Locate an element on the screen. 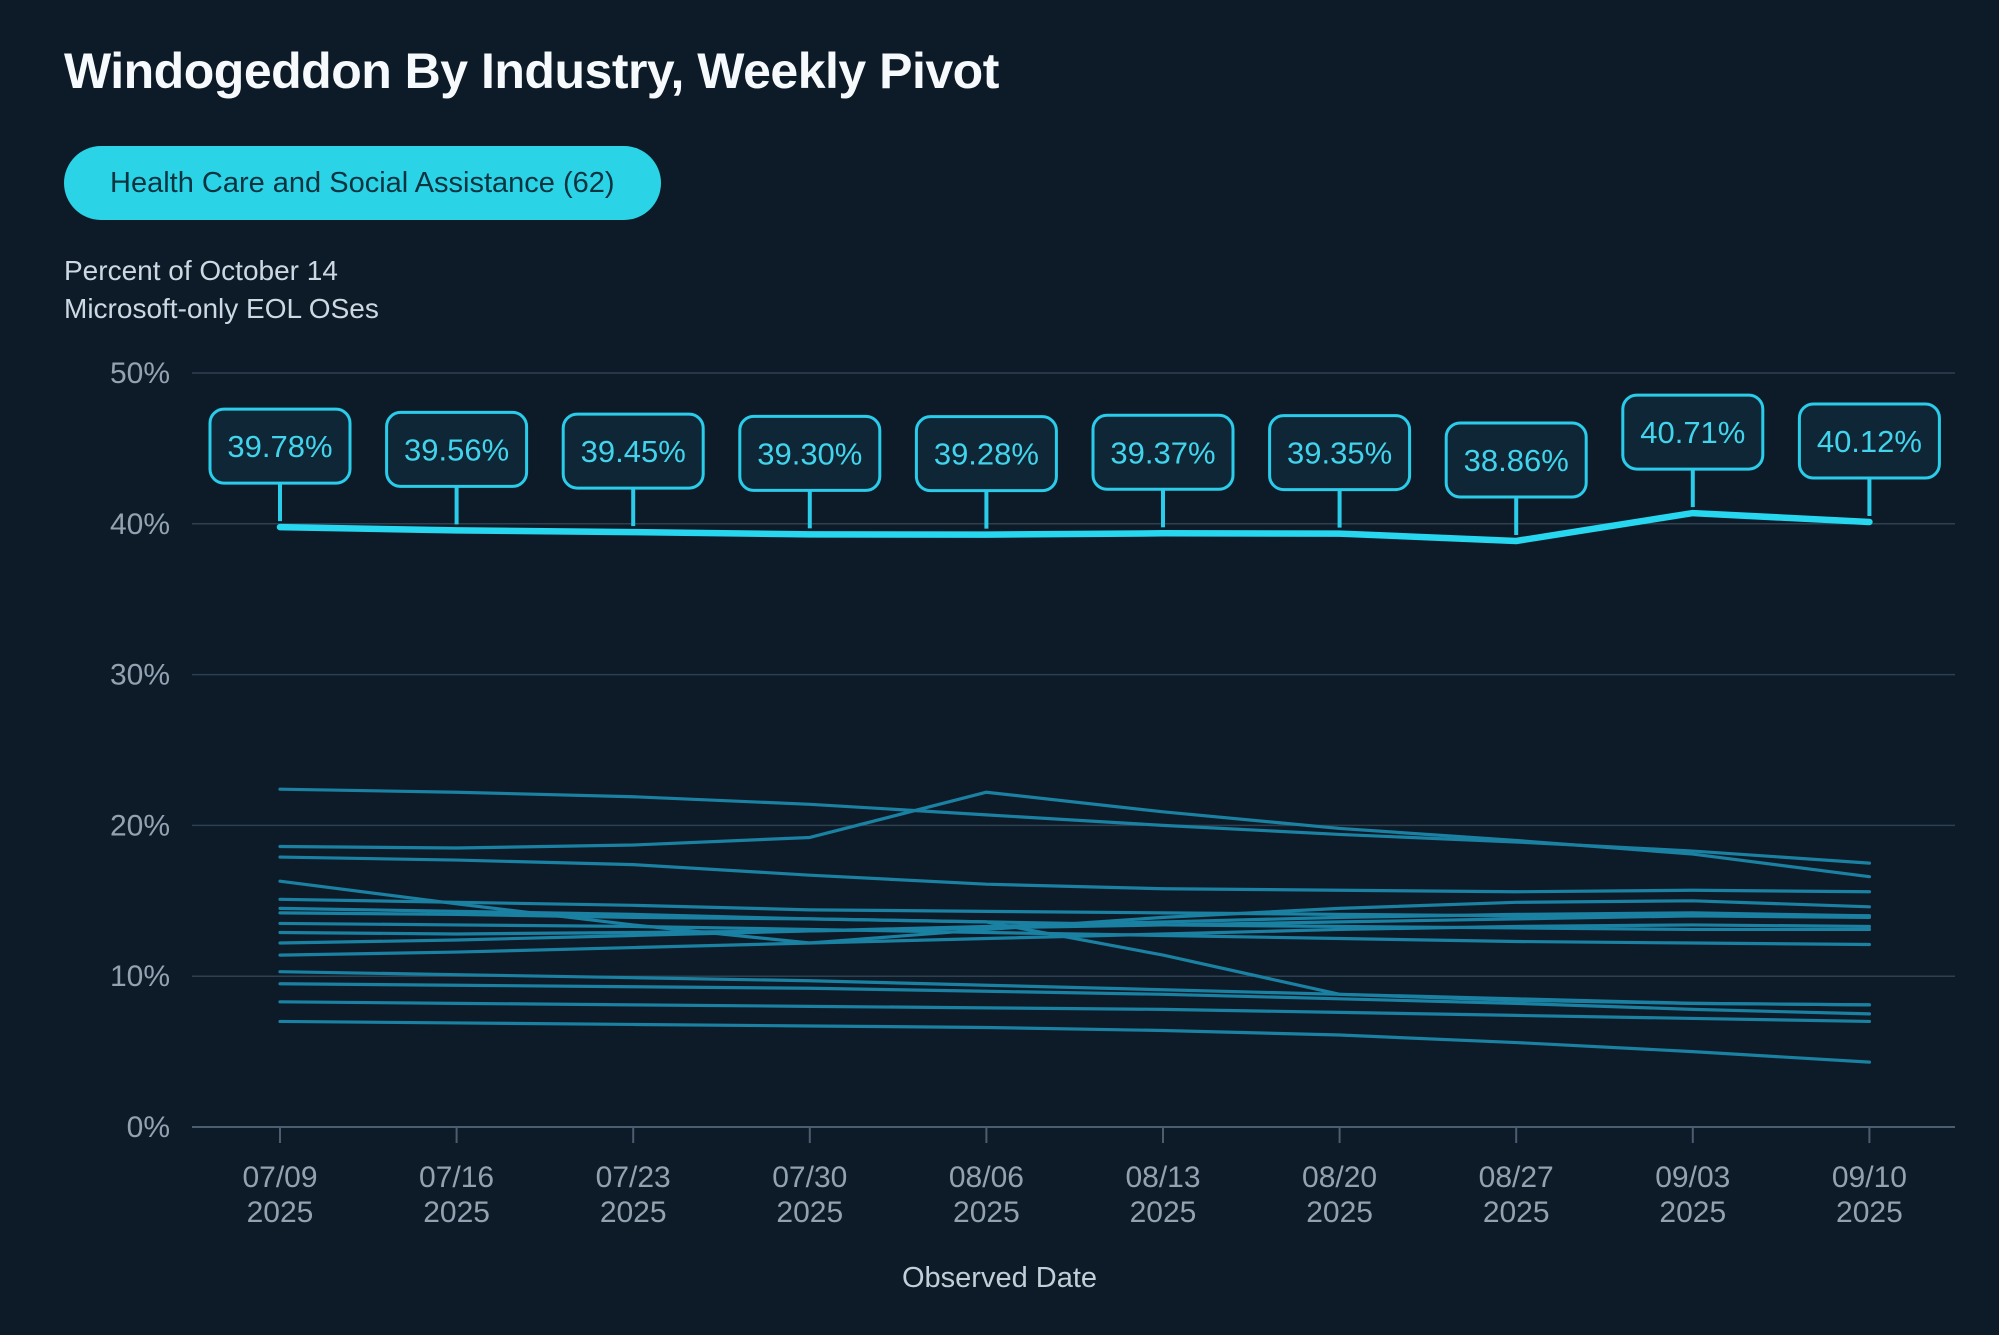  y-tick-label: 40% is located at coordinates (140, 524).